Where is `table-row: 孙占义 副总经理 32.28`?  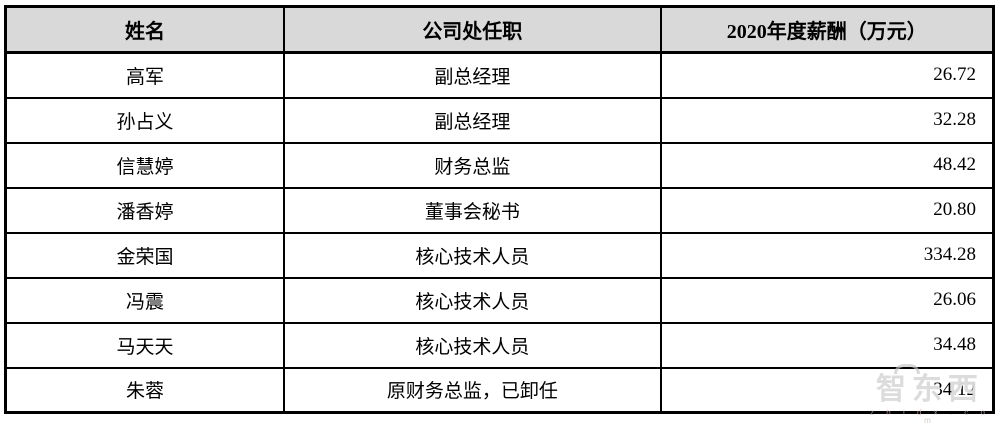
table-row: 孙占义 副总经理 32.28 is located at coordinates (499, 120).